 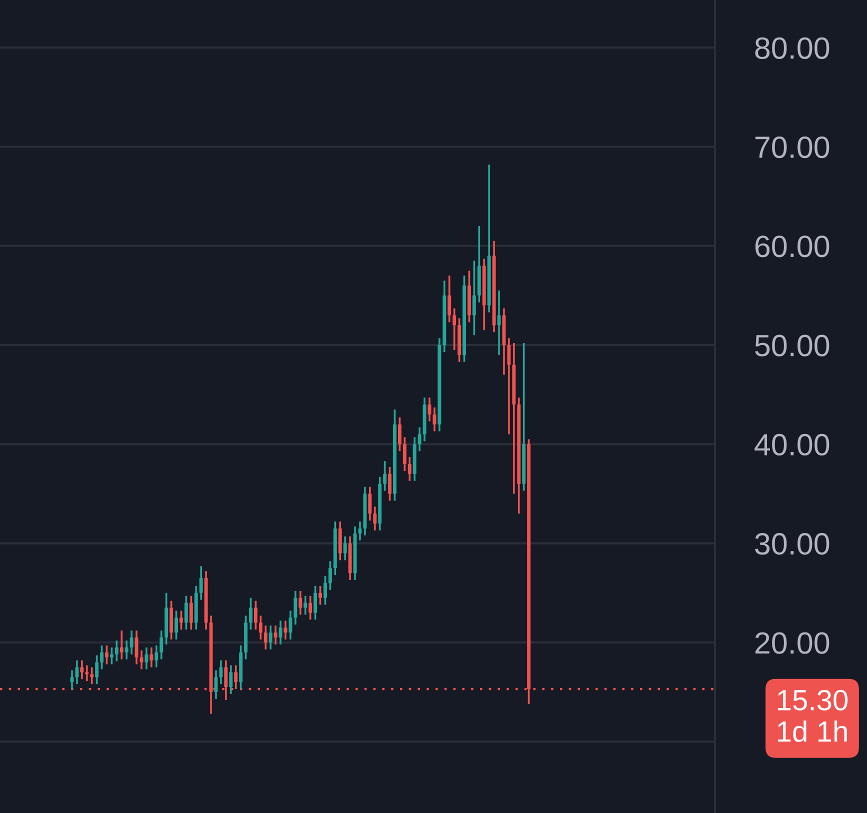 I want to click on y-tick-label: 60.00, so click(x=792, y=247).